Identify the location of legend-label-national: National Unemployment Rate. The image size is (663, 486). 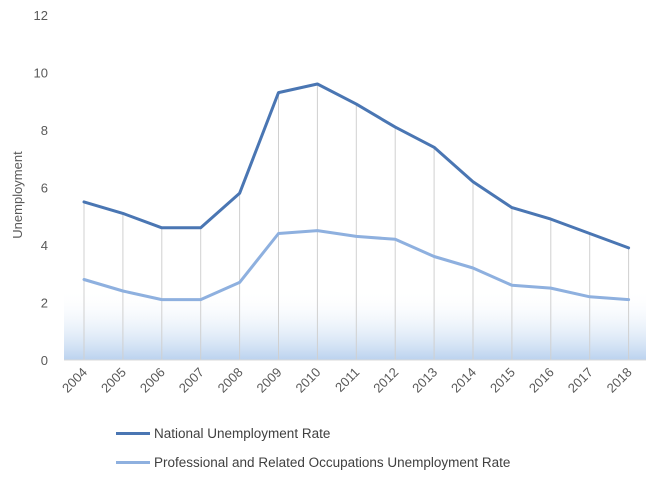
(242, 433).